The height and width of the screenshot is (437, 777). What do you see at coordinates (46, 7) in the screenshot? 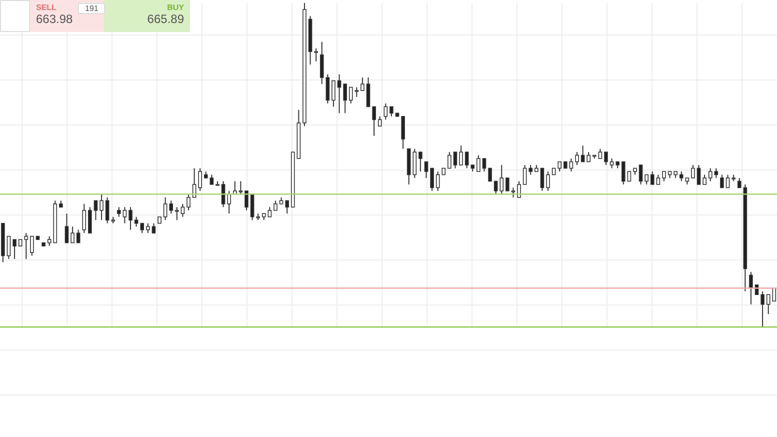
I see `annotation: SELL` at bounding box center [46, 7].